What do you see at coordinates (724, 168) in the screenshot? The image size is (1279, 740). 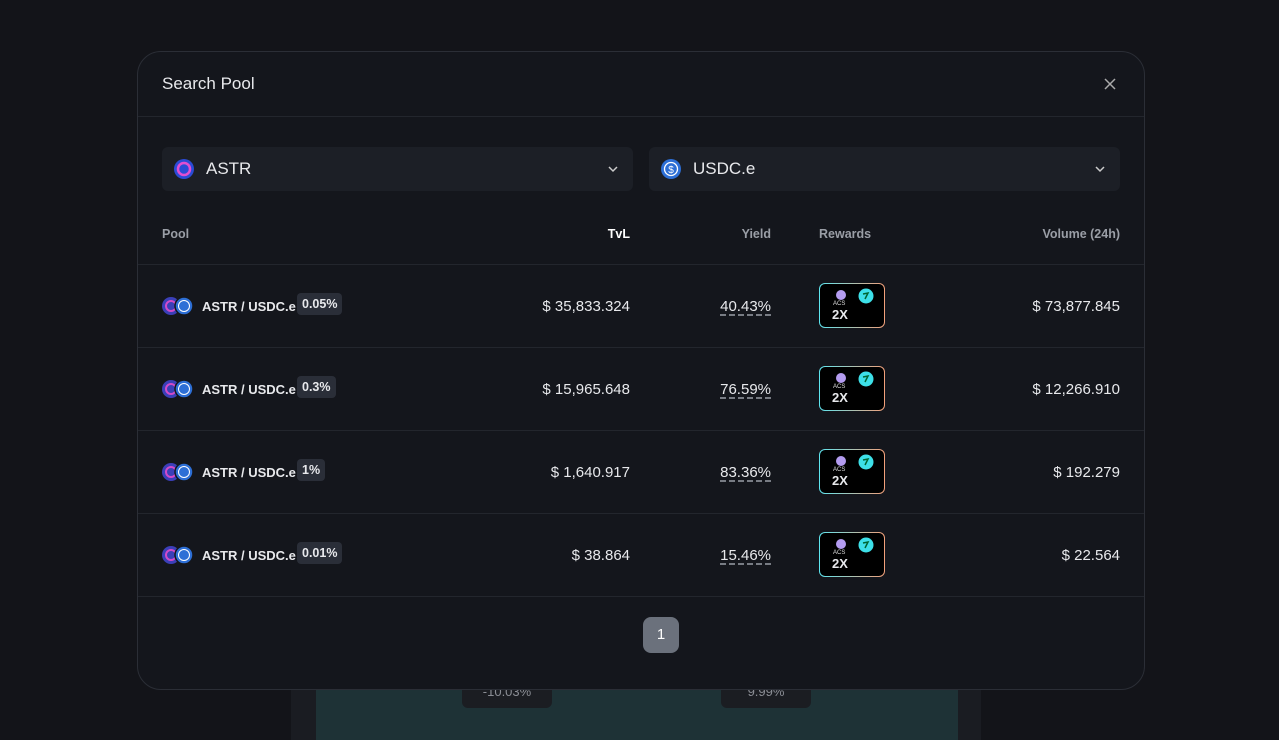 I see `select-label: USDC.e` at bounding box center [724, 168].